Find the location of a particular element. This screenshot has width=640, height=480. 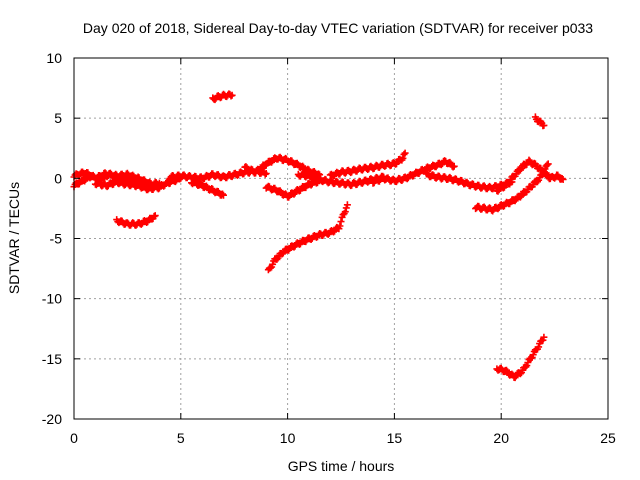

y-tick-label: -20 is located at coordinates (52, 419).